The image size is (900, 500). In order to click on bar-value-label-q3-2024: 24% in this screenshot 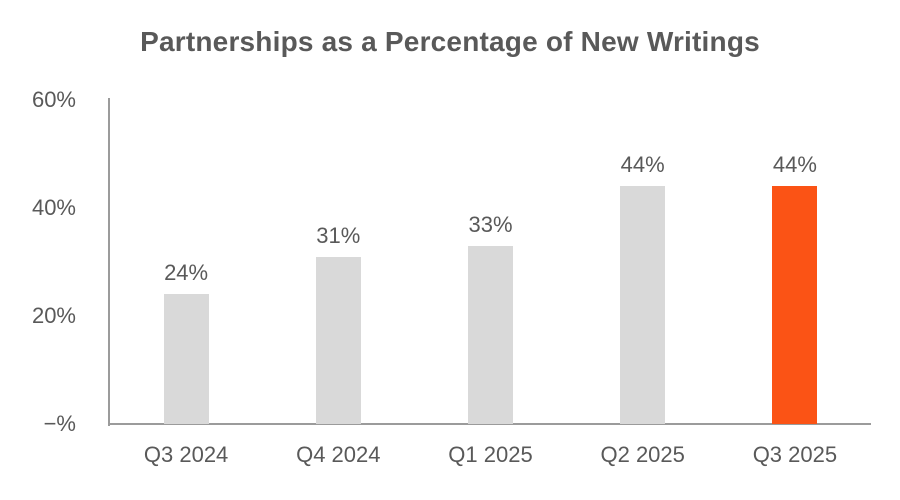, I will do `click(186, 273)`.